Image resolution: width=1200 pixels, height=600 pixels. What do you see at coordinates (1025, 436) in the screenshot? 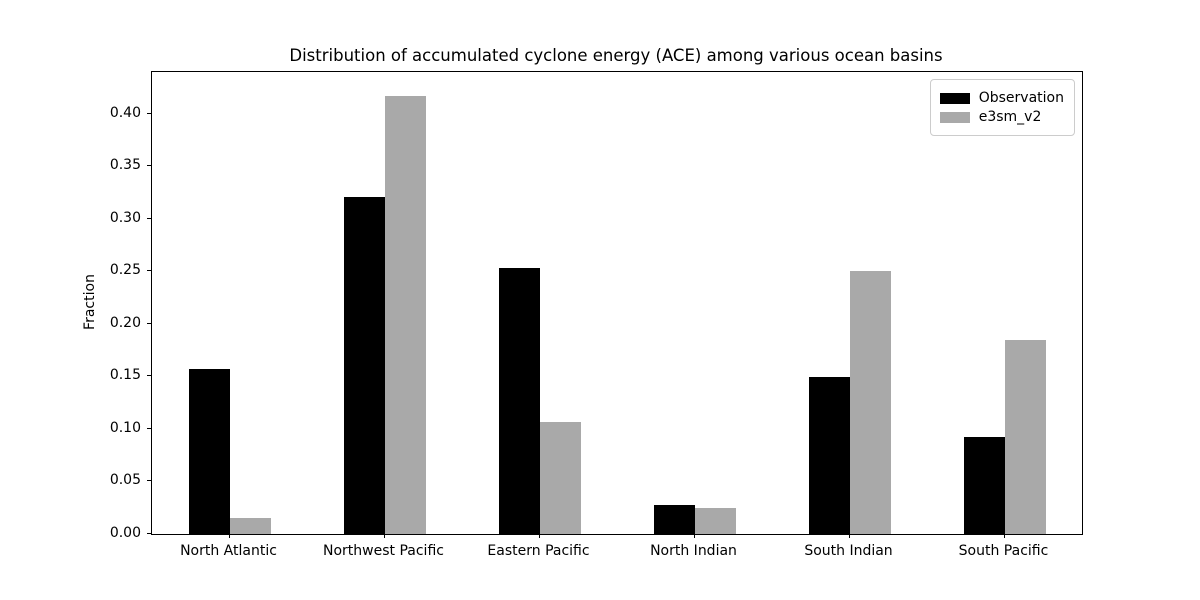
I see `bar-e3sm-v2-south-pacific` at bounding box center [1025, 436].